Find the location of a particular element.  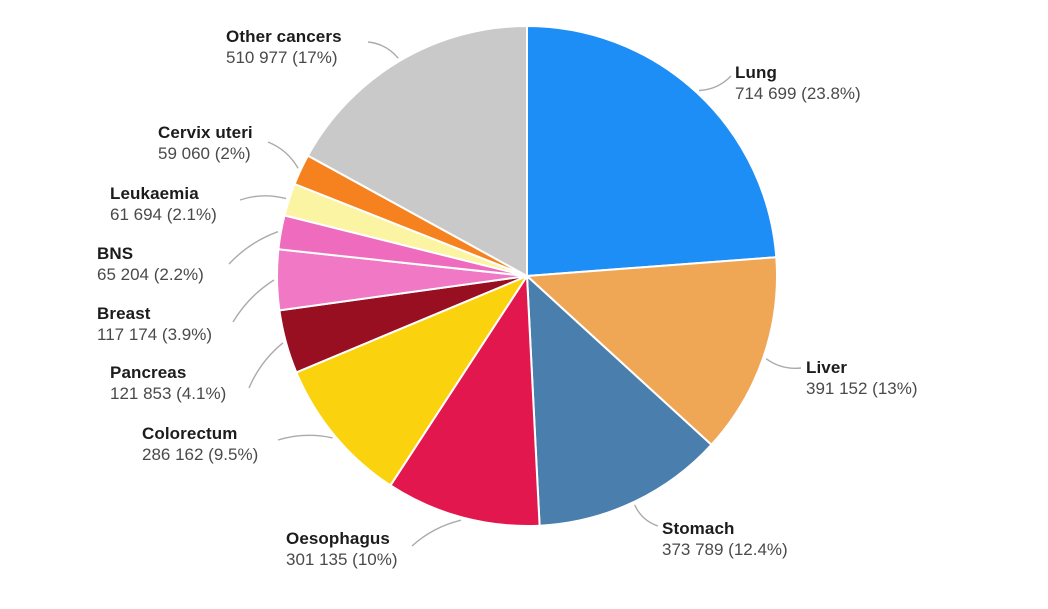

slice-value: 59 060 (2%) is located at coordinates (204, 153).